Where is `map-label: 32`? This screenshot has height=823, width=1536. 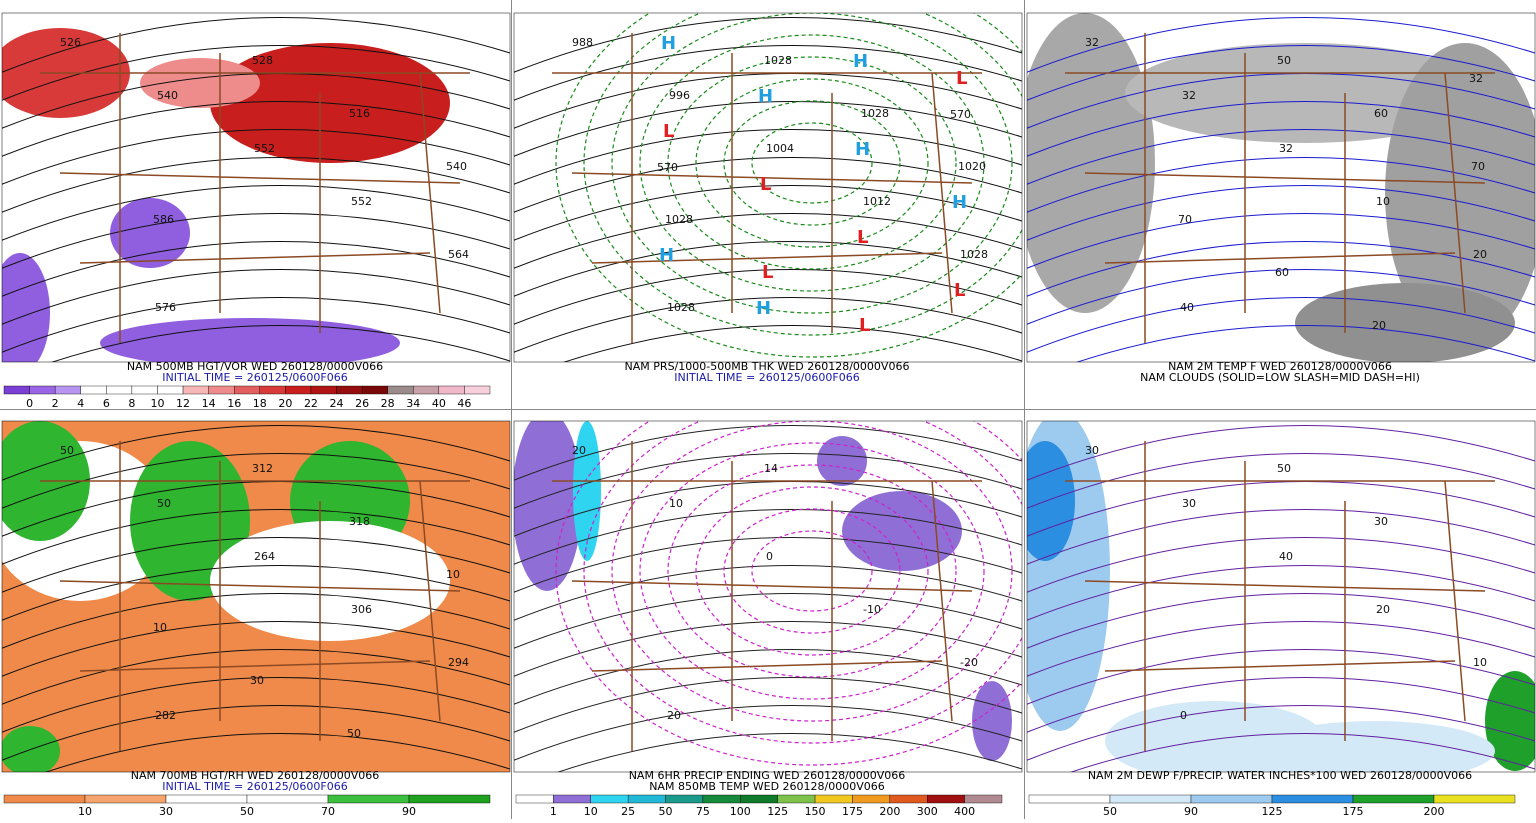
map-label: 32 is located at coordinates (1092, 42).